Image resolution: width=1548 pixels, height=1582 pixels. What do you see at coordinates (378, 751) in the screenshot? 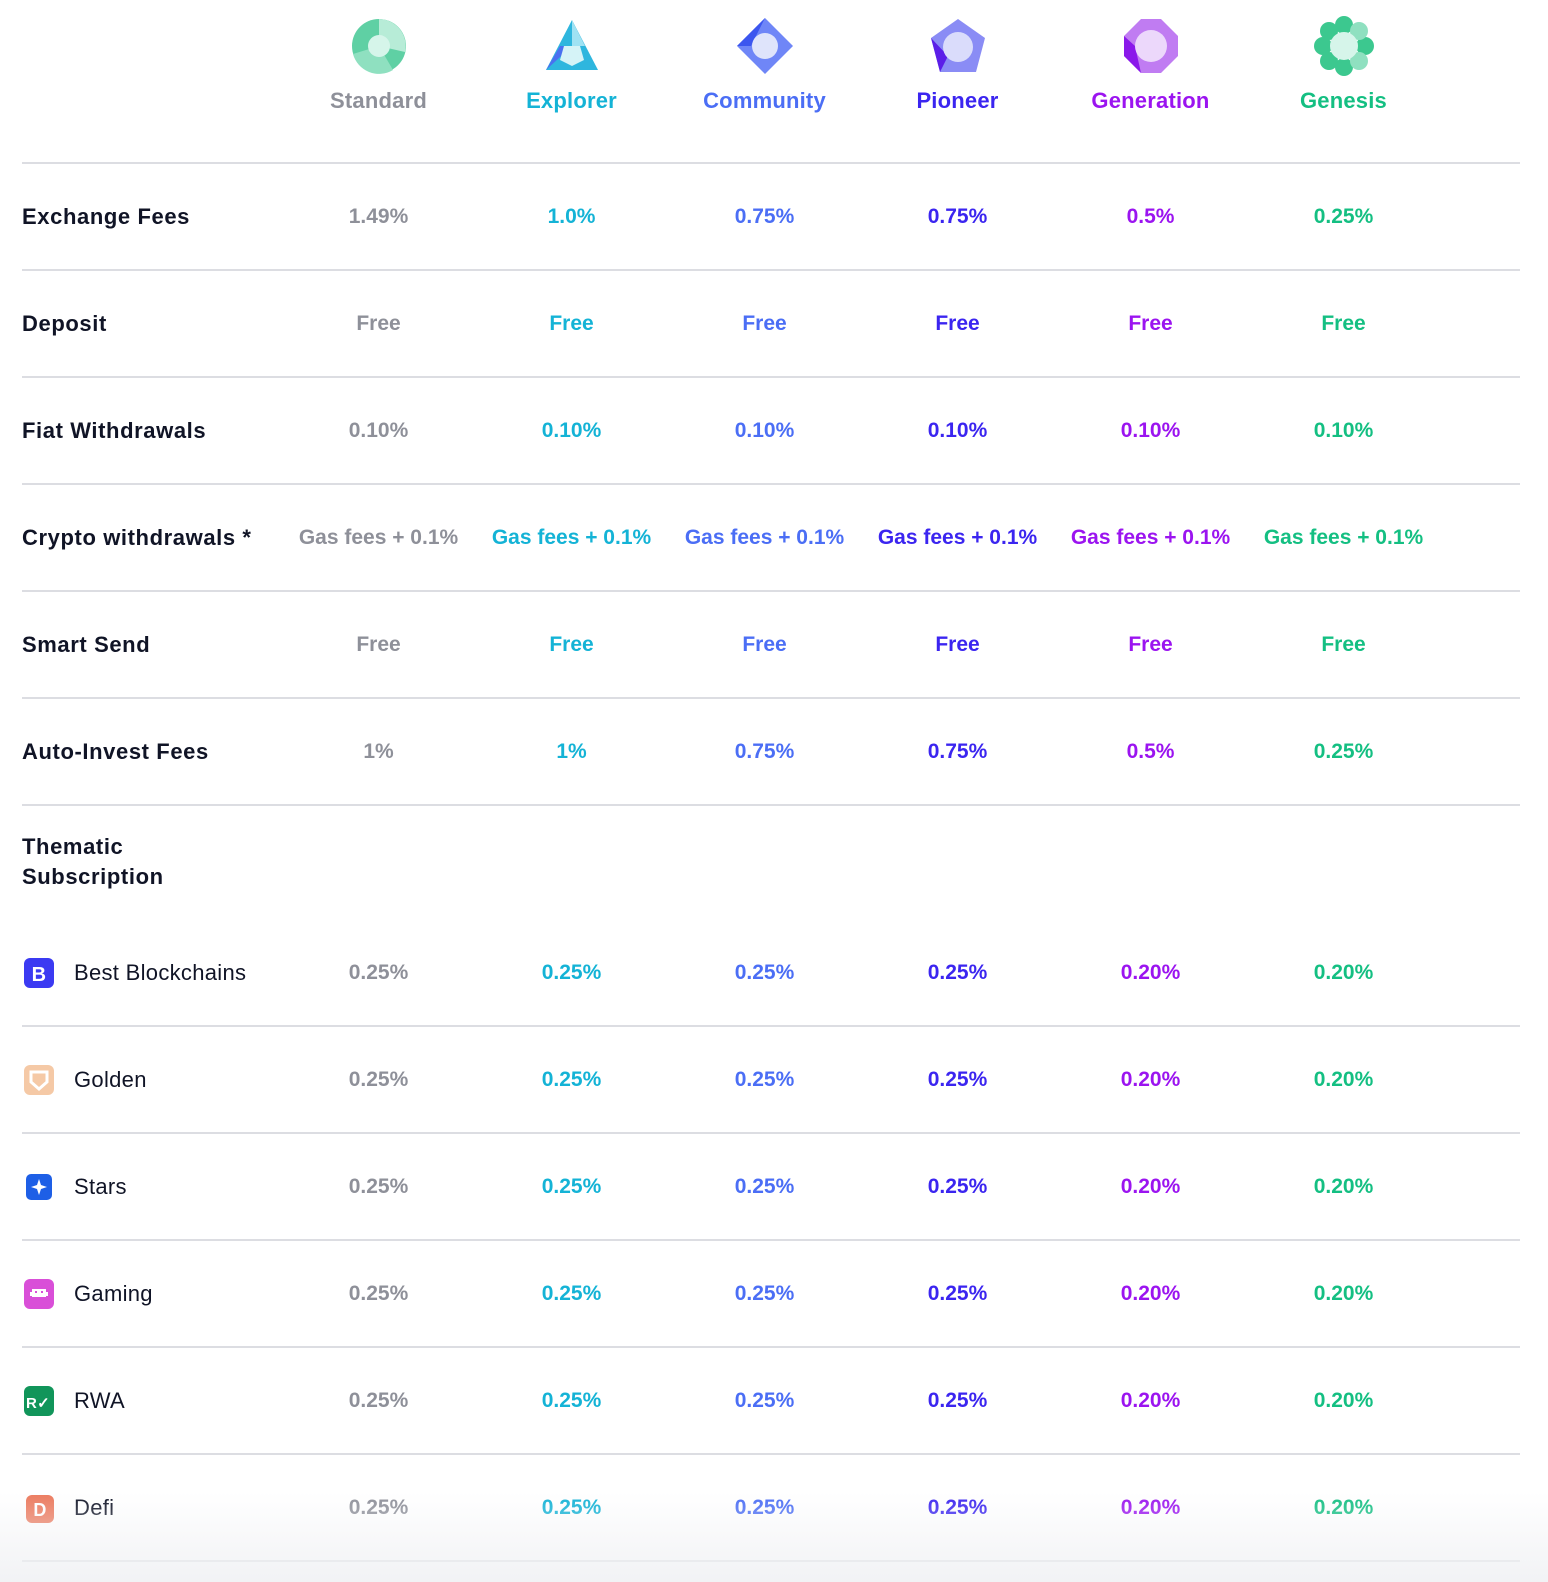
I see `value-standard: 1%` at bounding box center [378, 751].